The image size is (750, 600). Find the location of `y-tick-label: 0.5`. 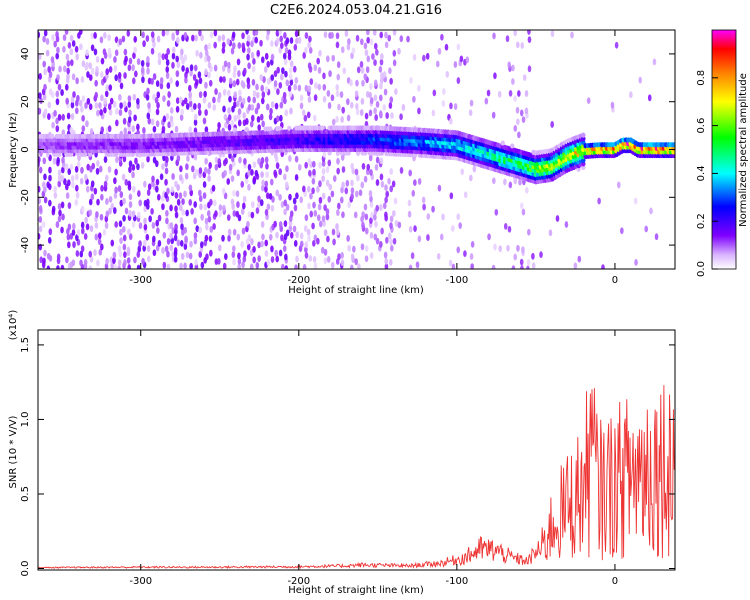

y-tick-label: 0.5 is located at coordinates (25, 494).